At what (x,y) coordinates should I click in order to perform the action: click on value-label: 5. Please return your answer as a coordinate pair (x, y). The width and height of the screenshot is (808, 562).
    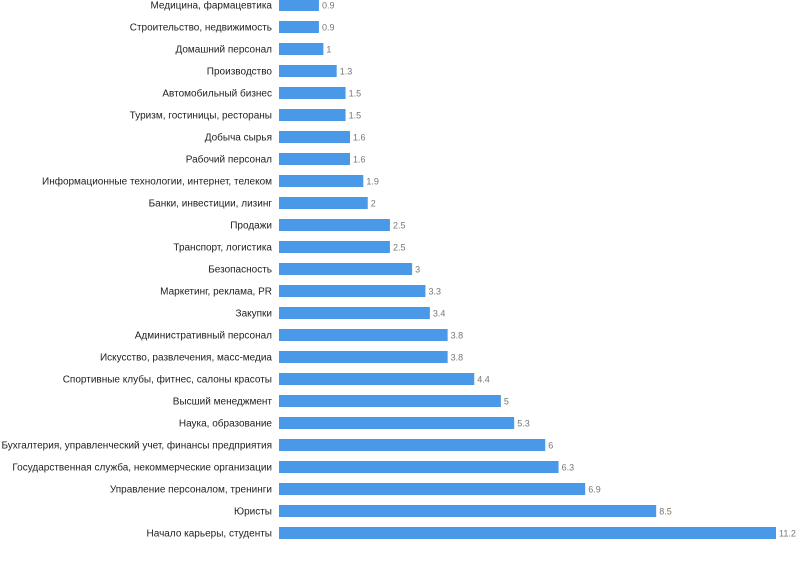
    Looking at the image, I should click on (506, 402).